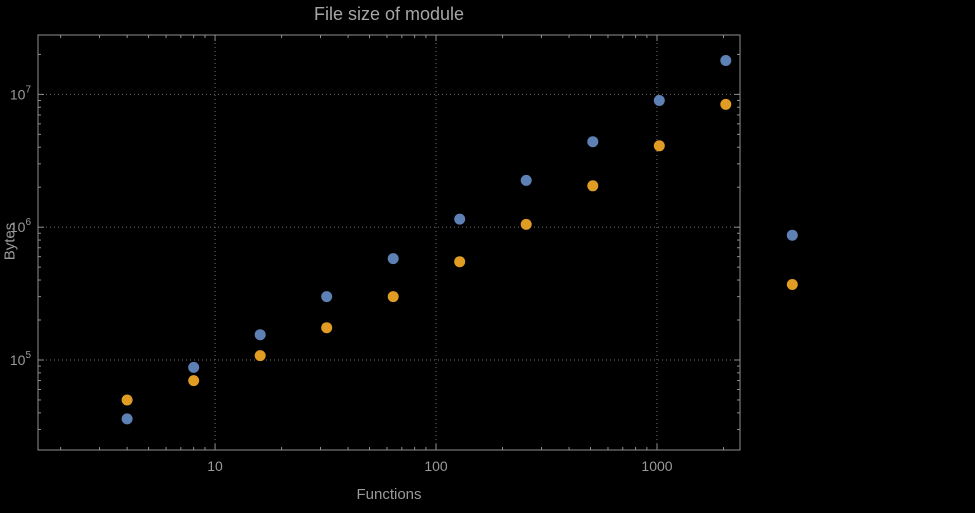  Describe the element at coordinates (215, 466) in the screenshot. I see `x-tick-label: 10` at that location.